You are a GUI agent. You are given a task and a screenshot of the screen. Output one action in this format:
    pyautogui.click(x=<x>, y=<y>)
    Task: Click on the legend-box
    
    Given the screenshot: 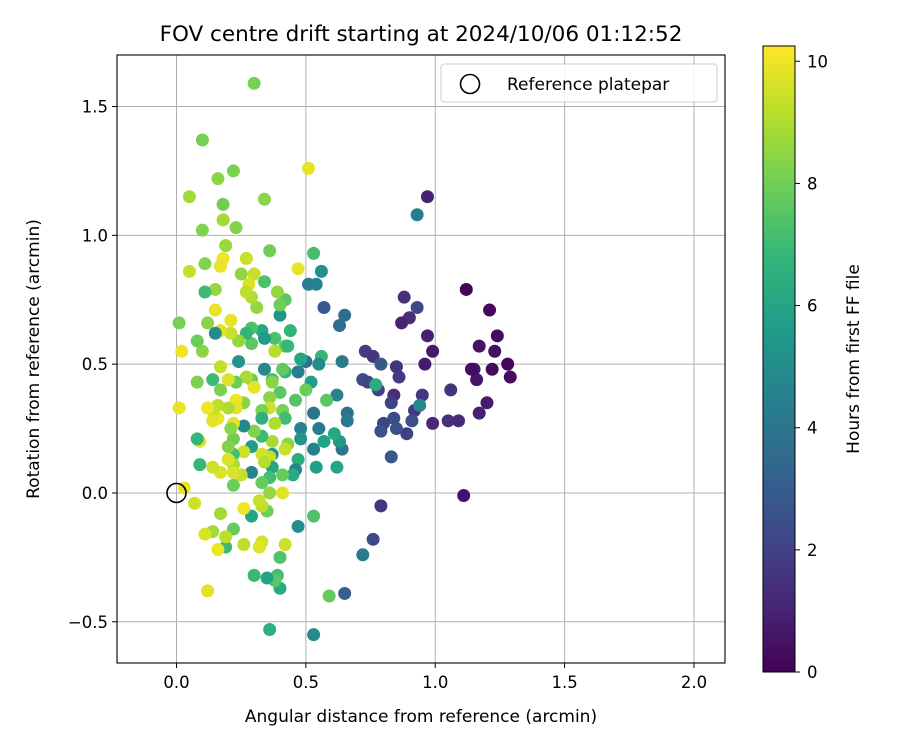 What is the action you would take?
    pyautogui.click(x=579, y=83)
    